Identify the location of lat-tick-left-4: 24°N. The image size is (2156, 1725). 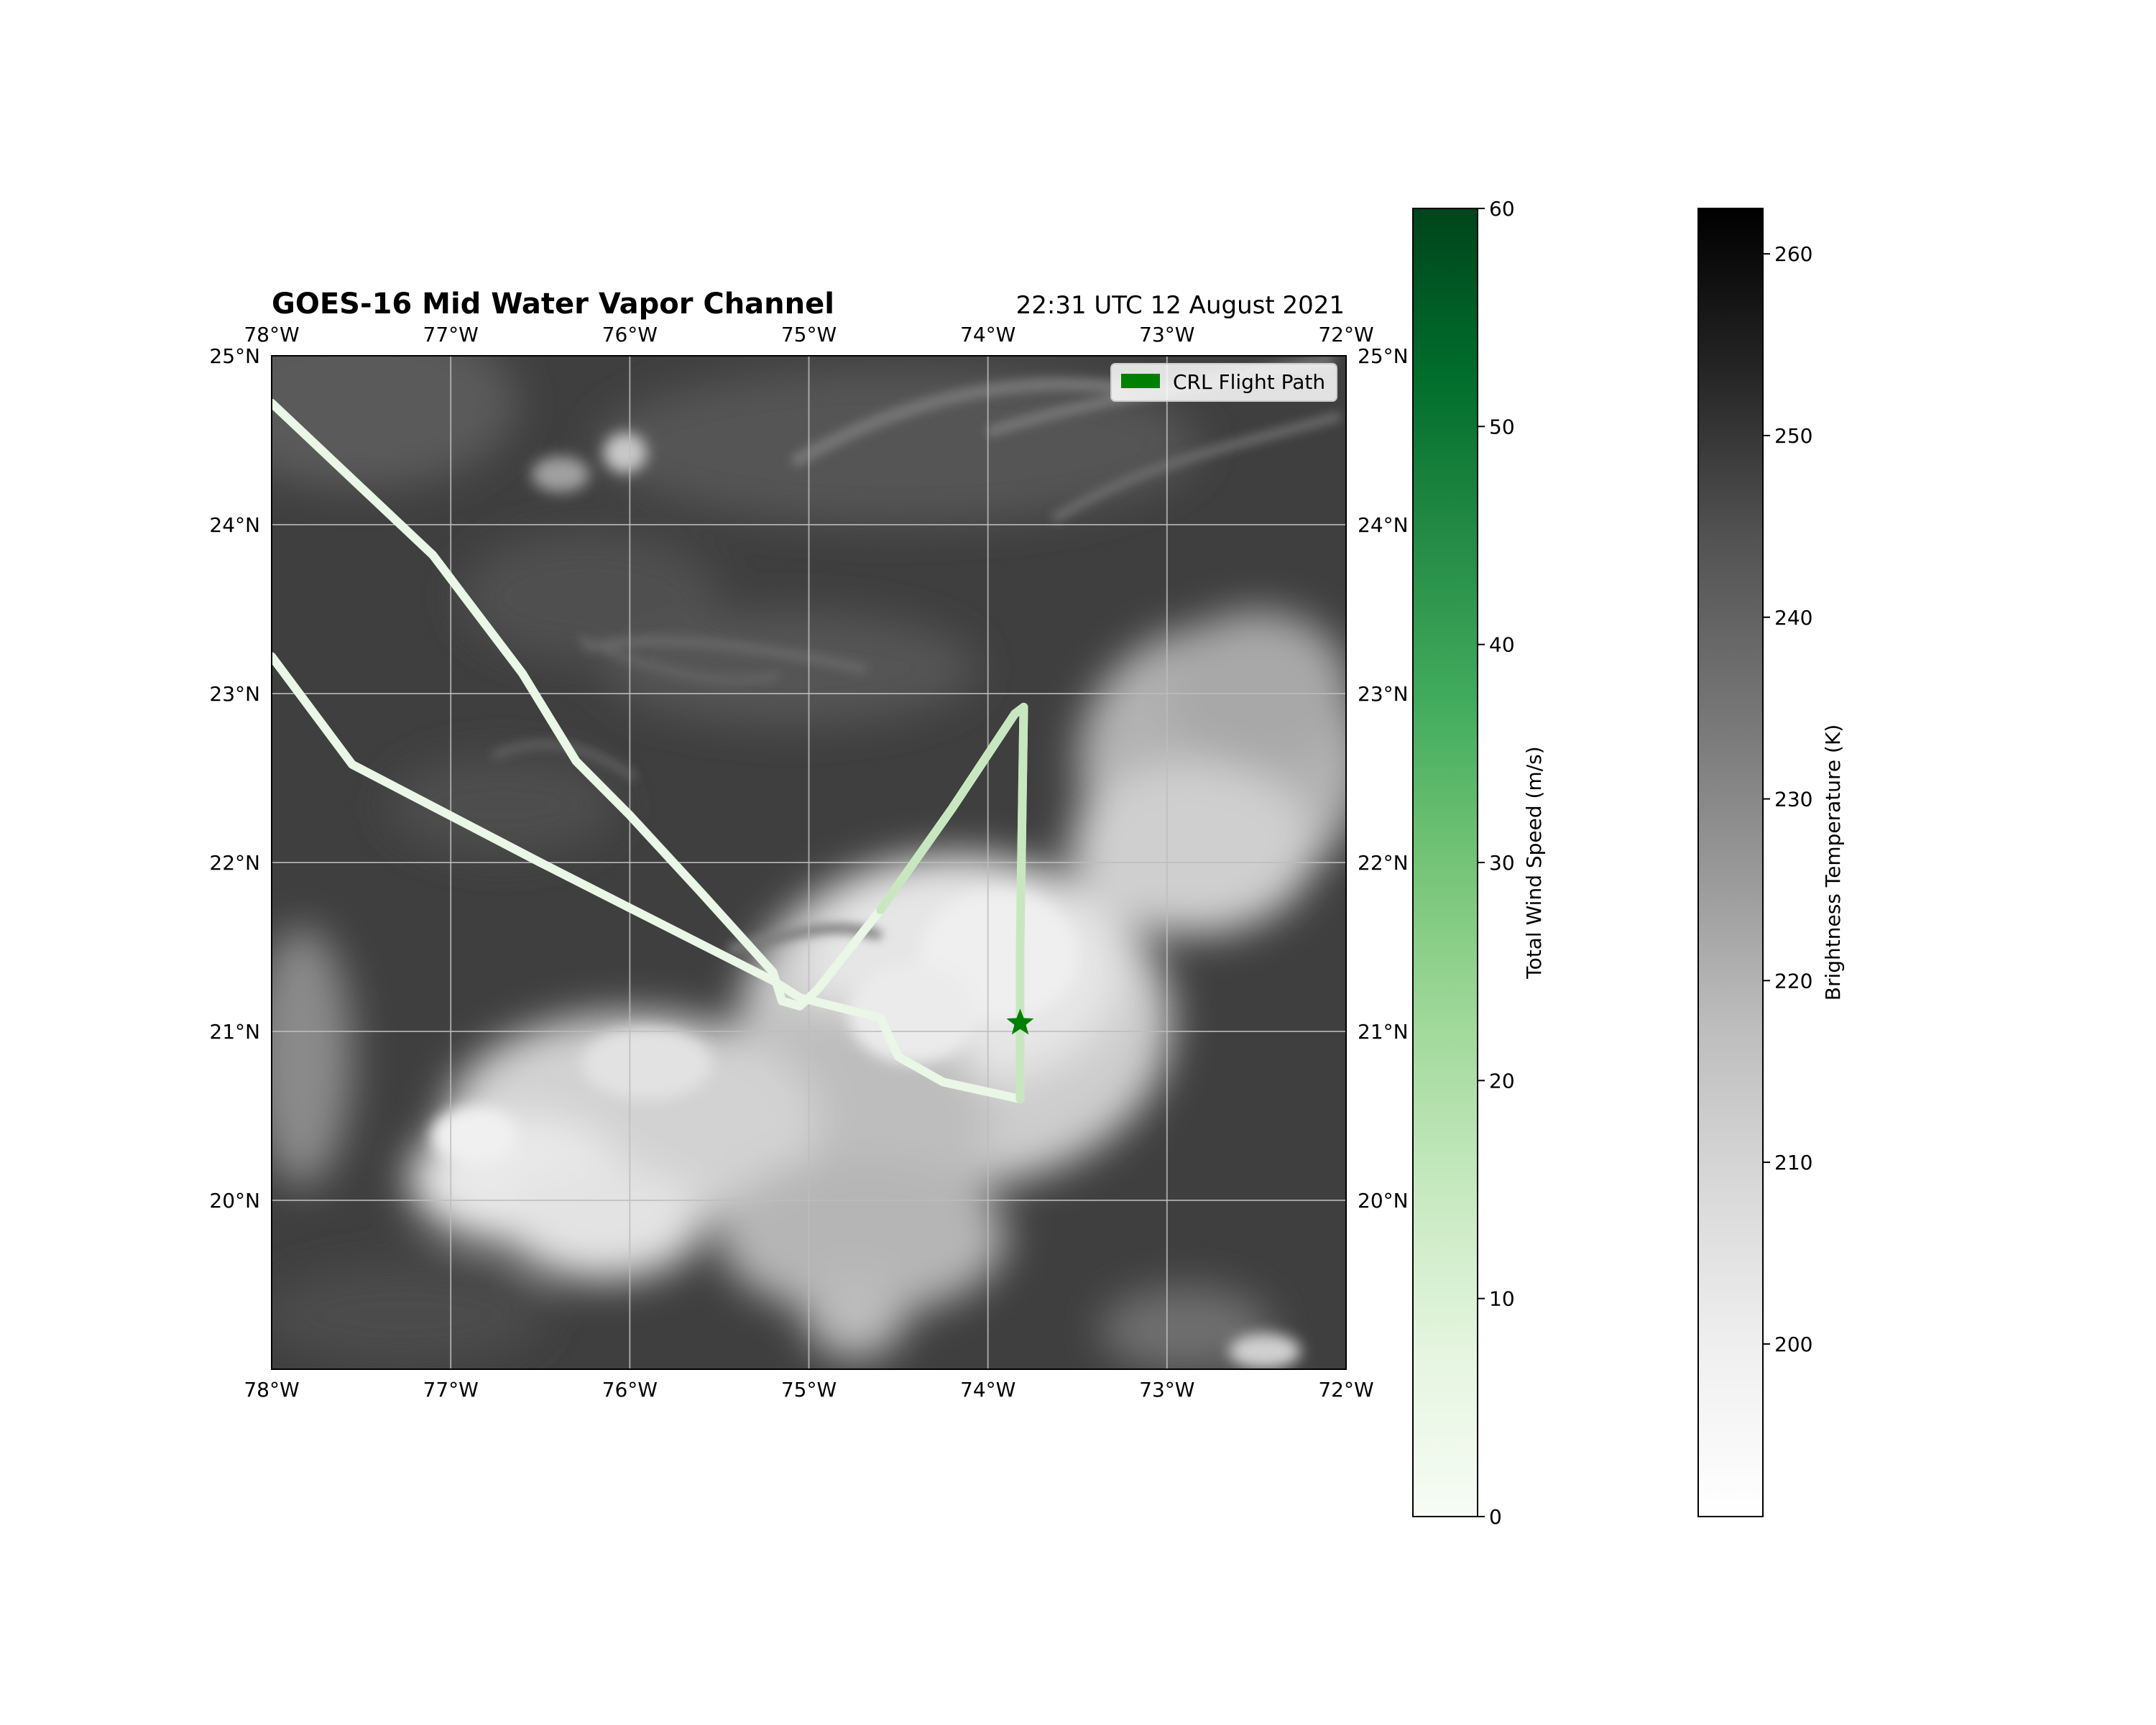
(234, 525).